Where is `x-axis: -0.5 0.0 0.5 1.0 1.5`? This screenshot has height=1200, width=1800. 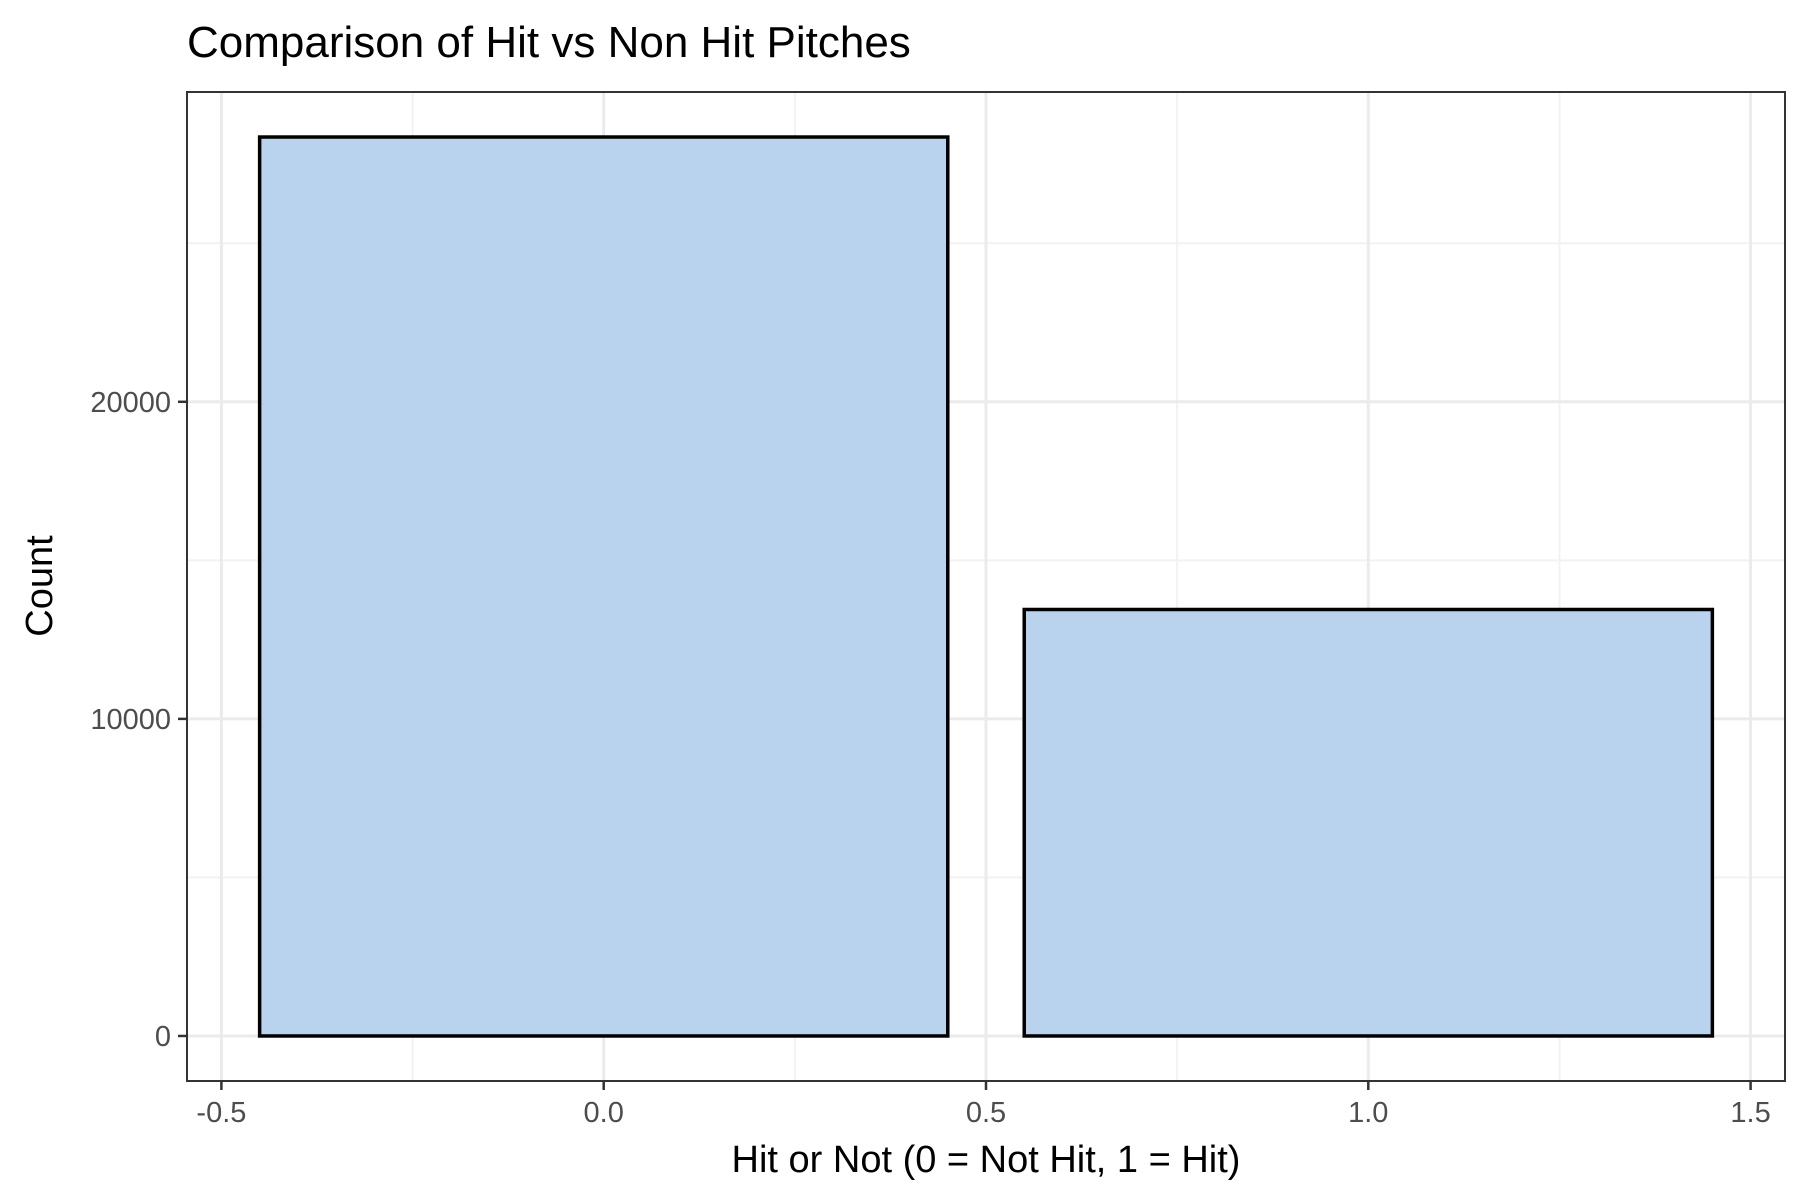 x-axis: -0.5 0.0 0.5 1.0 1.5 is located at coordinates (983, 1105).